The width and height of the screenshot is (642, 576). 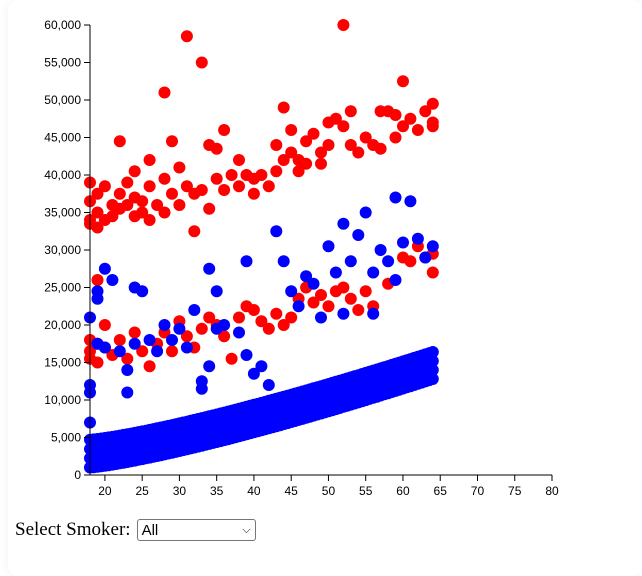 What do you see at coordinates (62, 100) in the screenshot?
I see `y-tick-label: 50,000` at bounding box center [62, 100].